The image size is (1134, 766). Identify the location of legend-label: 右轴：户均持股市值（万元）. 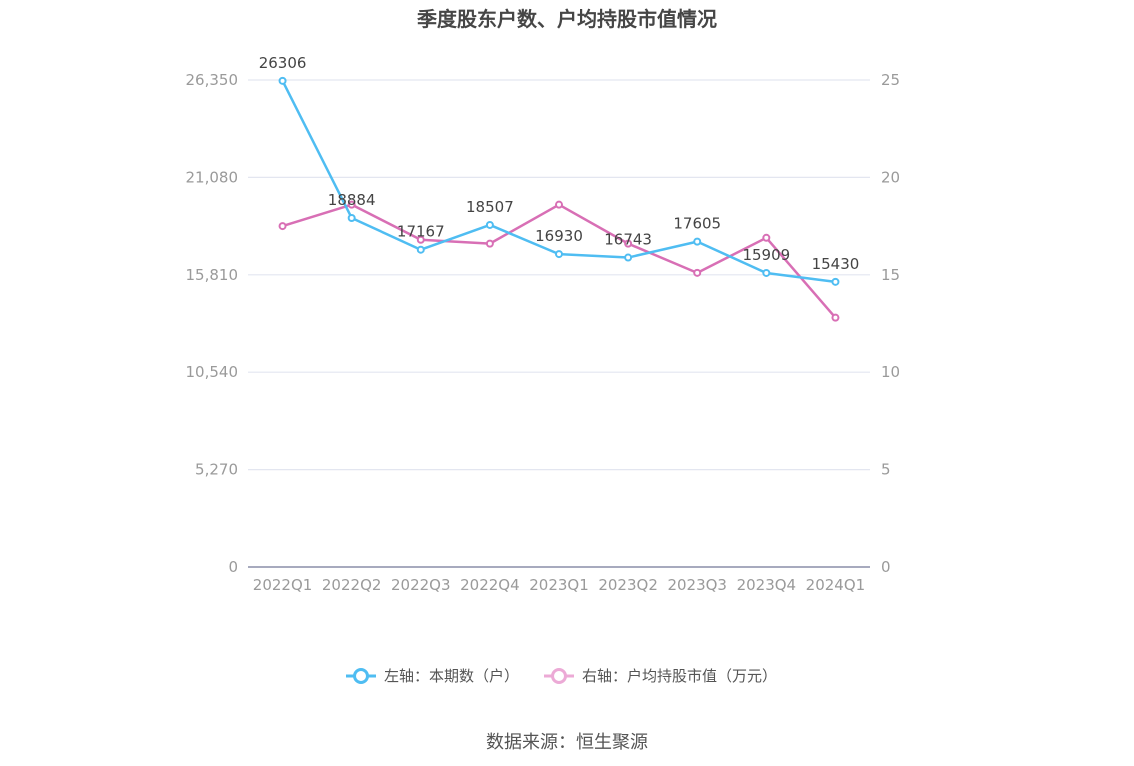
(679, 676).